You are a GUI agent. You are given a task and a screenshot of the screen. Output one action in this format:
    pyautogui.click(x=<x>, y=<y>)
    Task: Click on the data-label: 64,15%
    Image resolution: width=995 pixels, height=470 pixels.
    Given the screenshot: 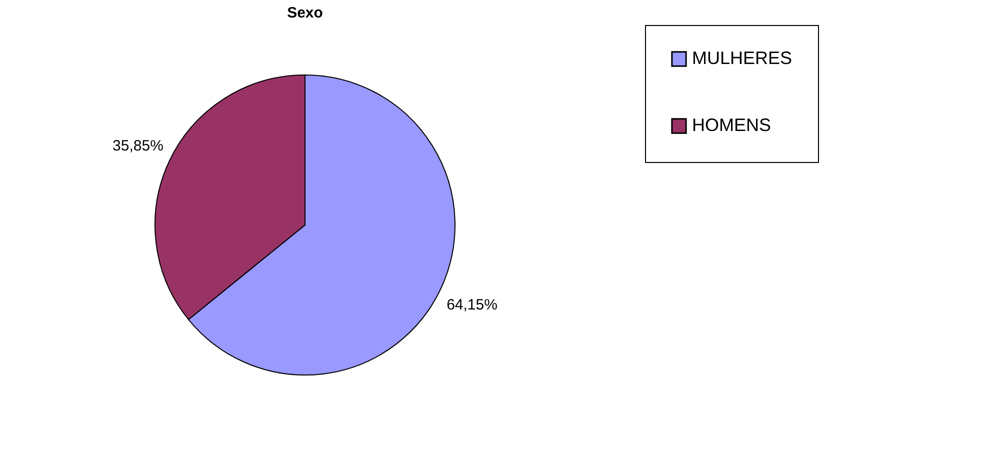 What is the action you would take?
    pyautogui.click(x=472, y=305)
    